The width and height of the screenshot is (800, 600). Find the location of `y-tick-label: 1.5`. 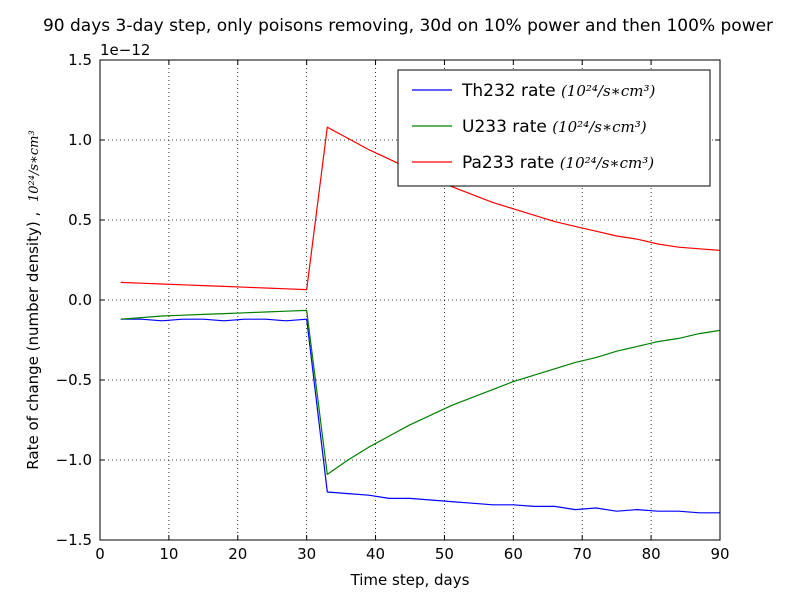

y-tick-label: 1.5 is located at coordinates (80, 60).